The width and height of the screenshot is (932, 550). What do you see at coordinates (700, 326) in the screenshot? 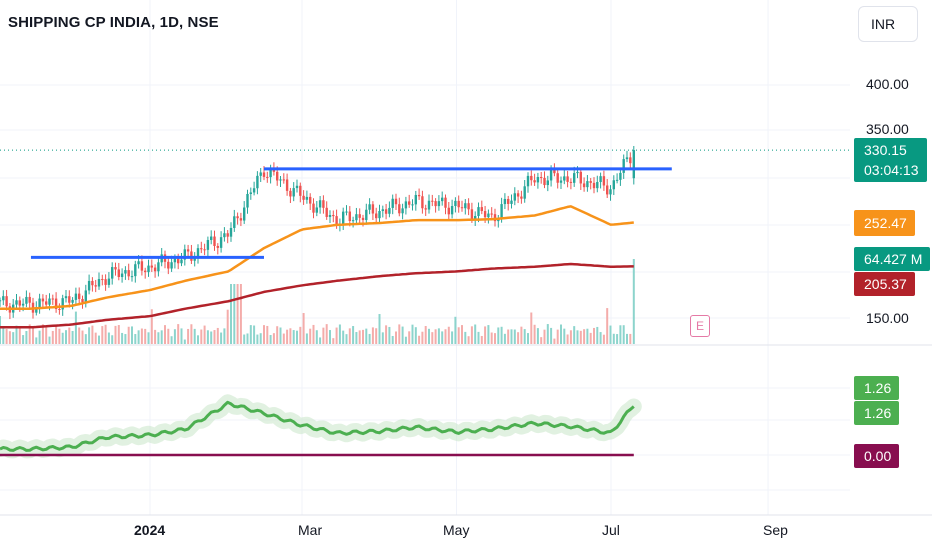
I see `earnings-marker: E` at bounding box center [700, 326].